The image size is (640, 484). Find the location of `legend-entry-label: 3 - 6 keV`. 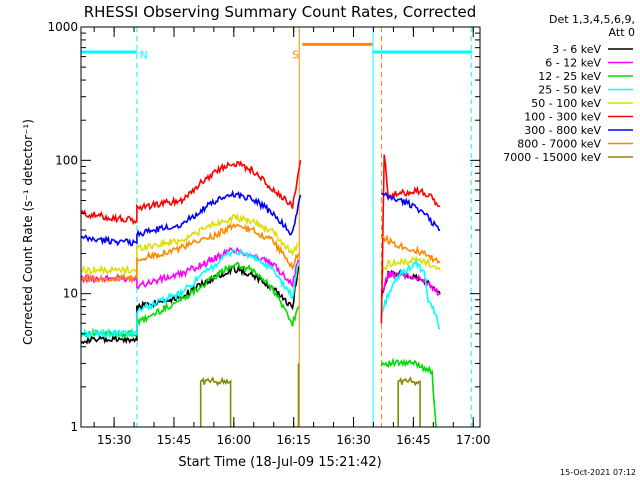

legend-entry-label: 3 - 6 keV is located at coordinates (576, 49).